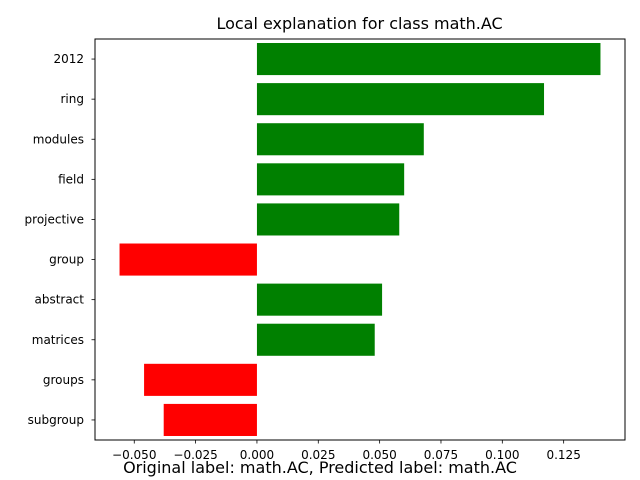 The height and width of the screenshot is (480, 640). What do you see at coordinates (188, 259) in the screenshot?
I see `bar-group` at bounding box center [188, 259].